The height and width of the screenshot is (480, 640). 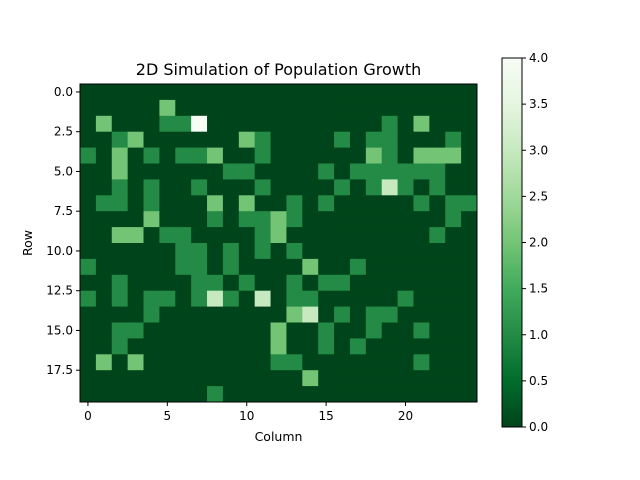 I want to click on y-tick-label: 7.5, so click(x=63, y=211).